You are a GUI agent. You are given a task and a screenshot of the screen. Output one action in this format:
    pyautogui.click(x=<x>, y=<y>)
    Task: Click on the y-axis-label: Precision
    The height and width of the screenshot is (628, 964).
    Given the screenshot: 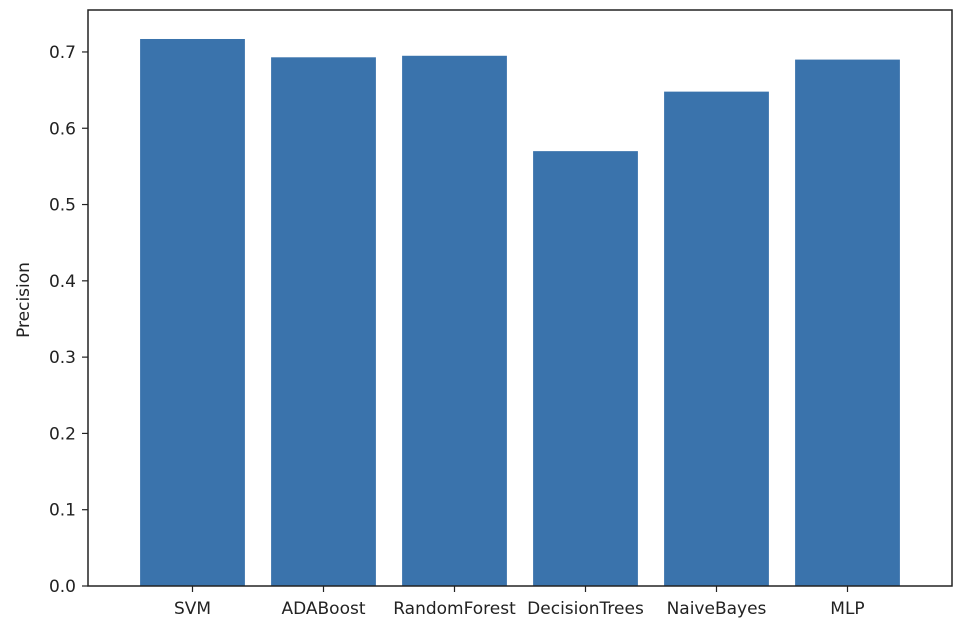 What is the action you would take?
    pyautogui.click(x=24, y=300)
    